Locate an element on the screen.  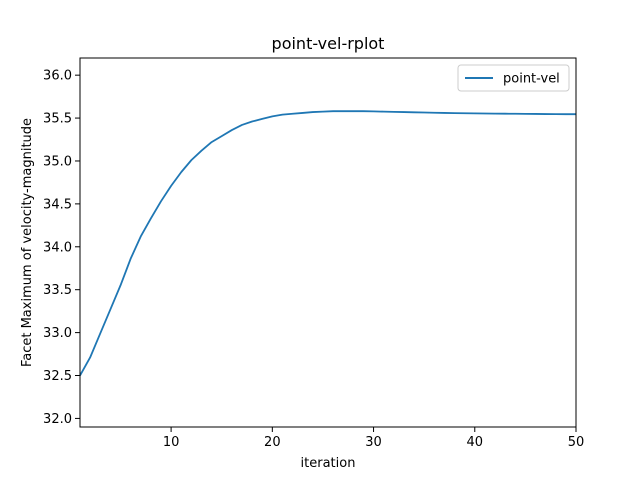
x-tick-label: 30 is located at coordinates (373, 442).